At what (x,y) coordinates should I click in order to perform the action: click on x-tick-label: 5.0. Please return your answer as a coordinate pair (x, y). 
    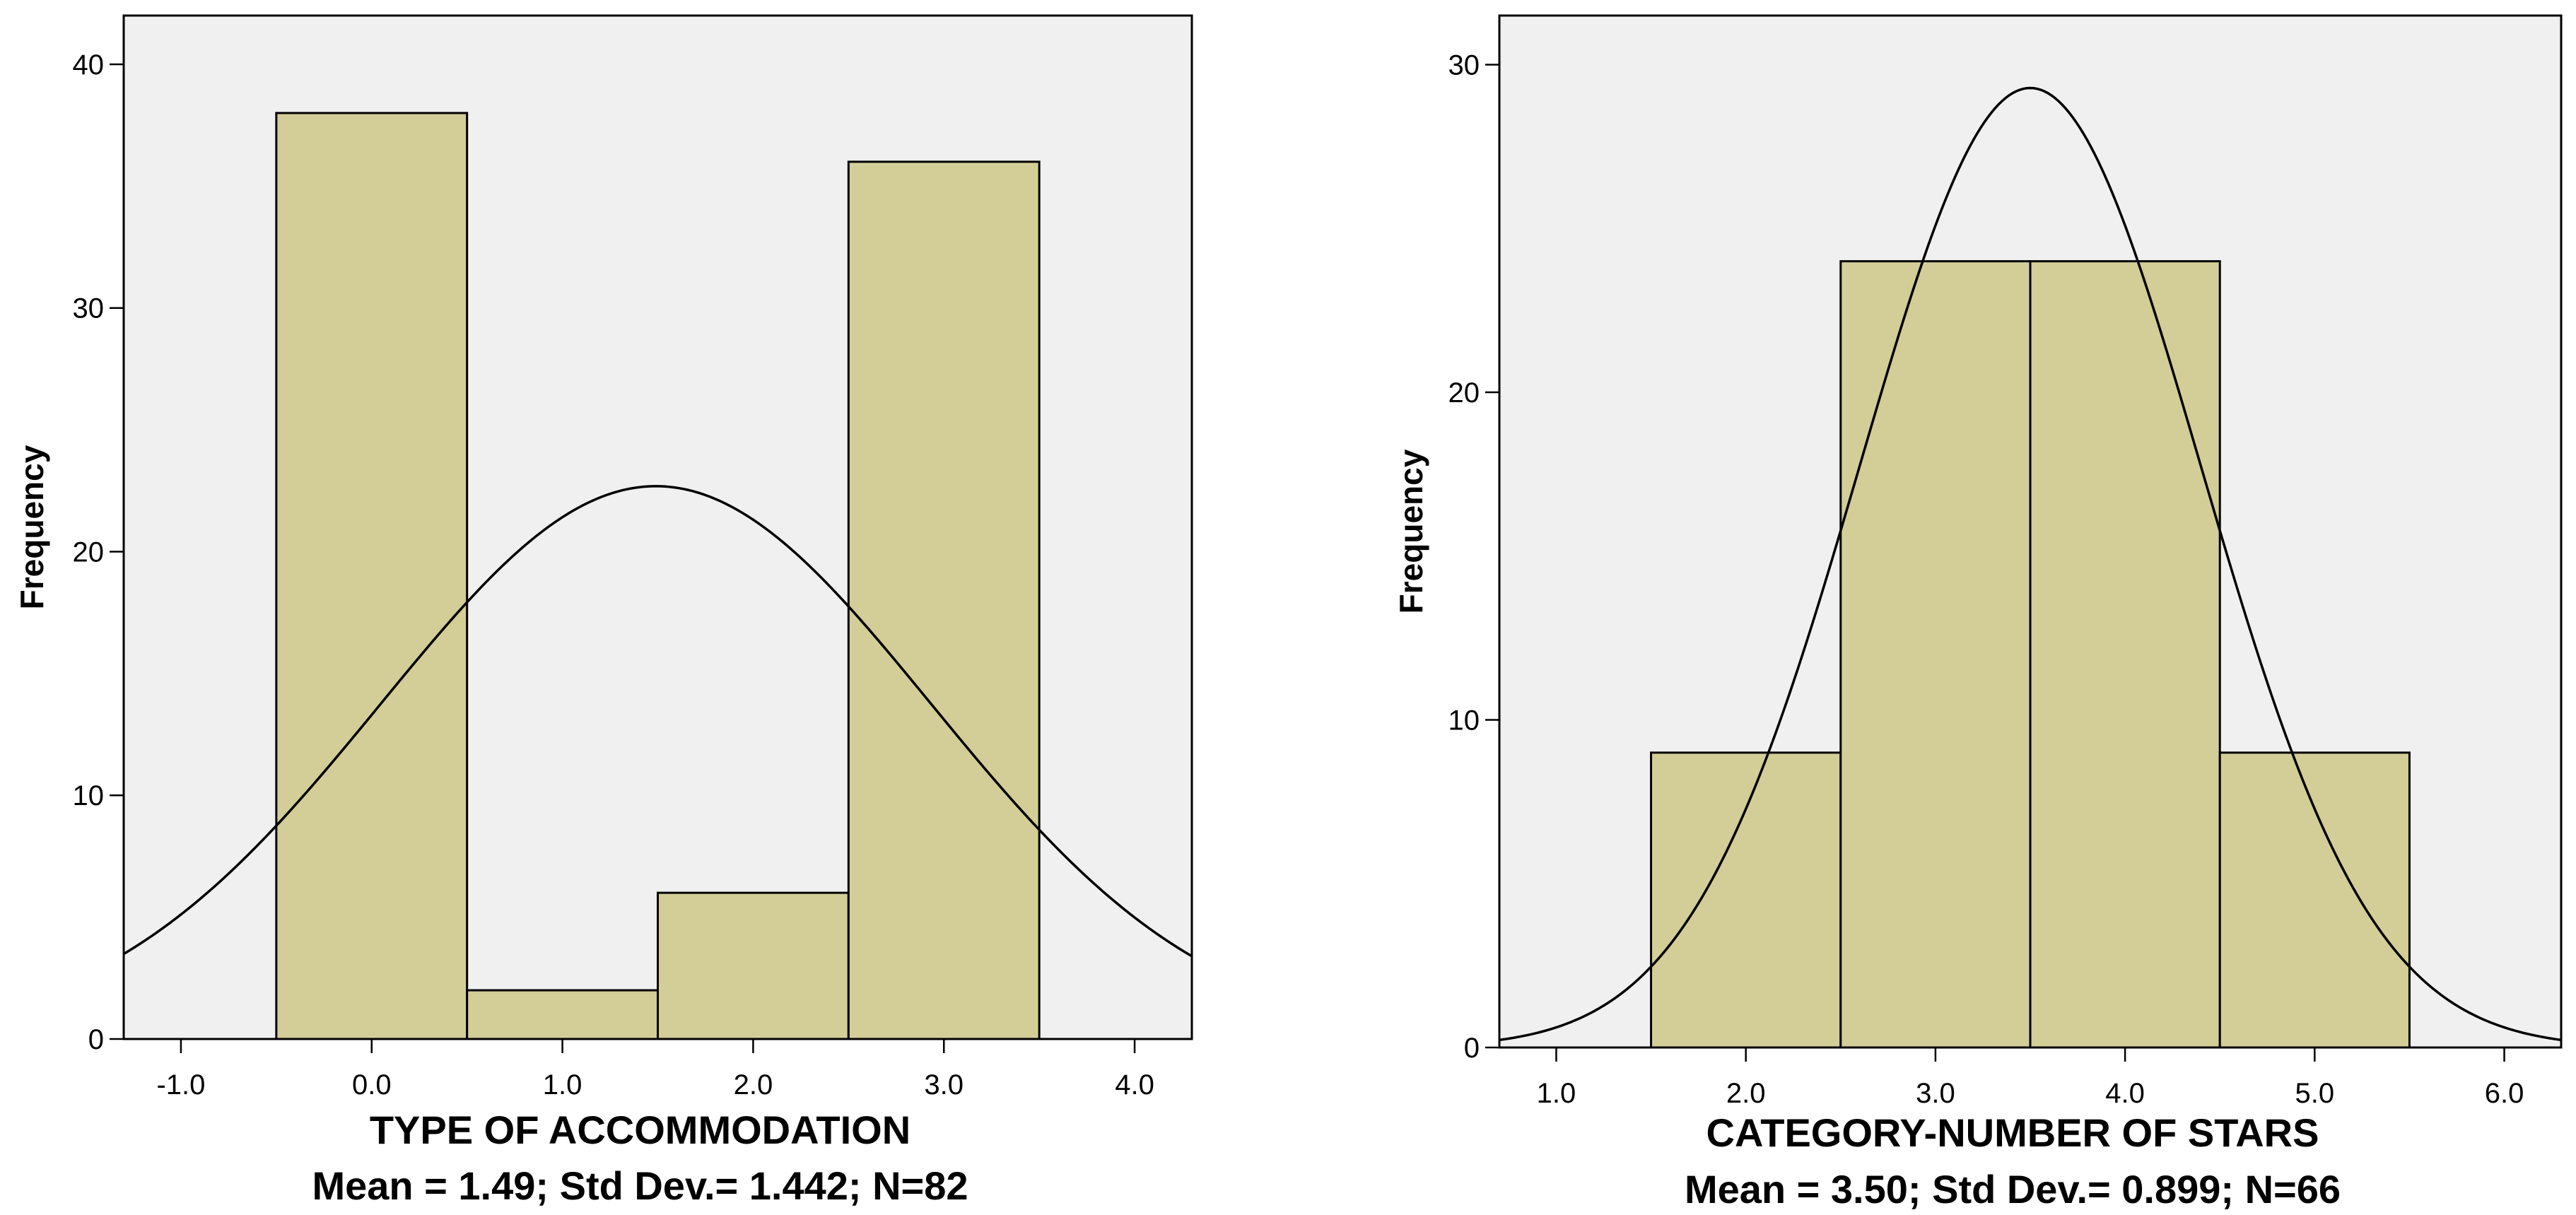
    Looking at the image, I should click on (2315, 1093).